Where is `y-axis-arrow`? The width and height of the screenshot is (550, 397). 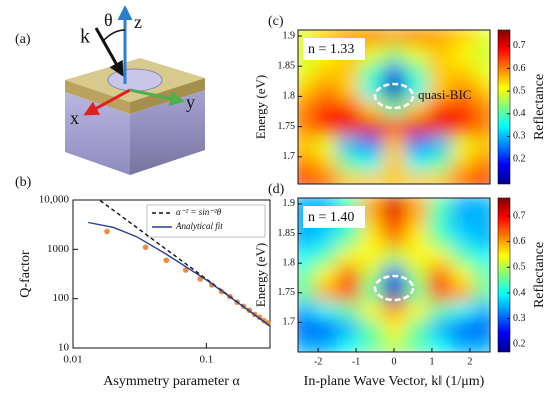
y-axis-arrow is located at coordinates (157, 97).